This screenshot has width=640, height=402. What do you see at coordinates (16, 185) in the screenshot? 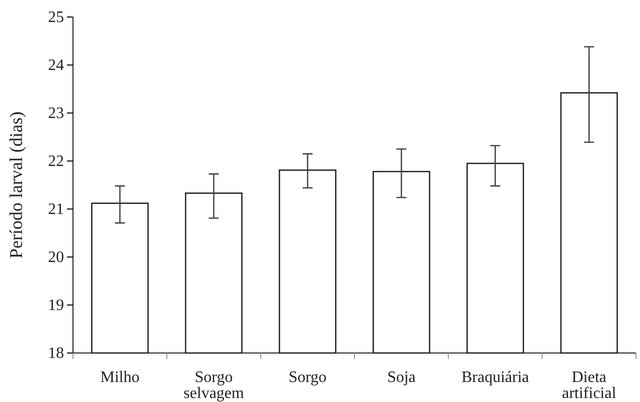
I see `y-axis-title: Período larval (dias)` at bounding box center [16, 185].